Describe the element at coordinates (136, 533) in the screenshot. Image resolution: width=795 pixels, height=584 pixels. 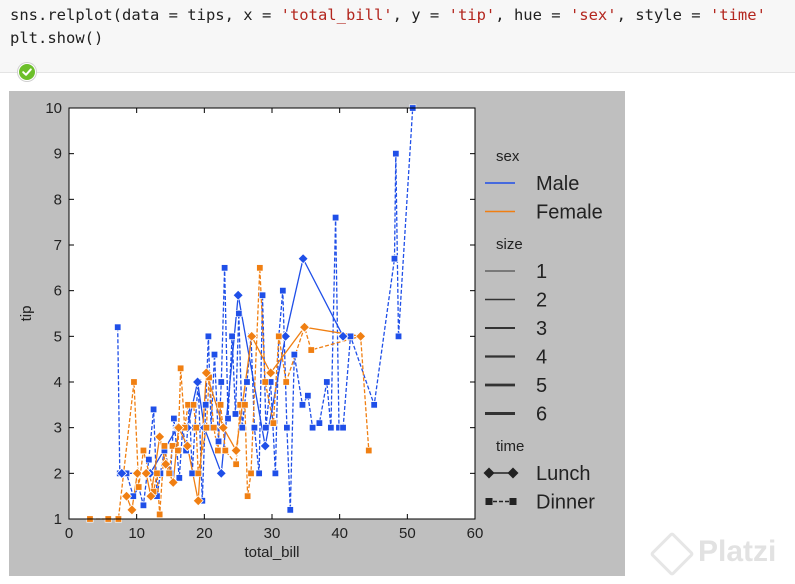
I see `x-tick-label: 10` at that location.